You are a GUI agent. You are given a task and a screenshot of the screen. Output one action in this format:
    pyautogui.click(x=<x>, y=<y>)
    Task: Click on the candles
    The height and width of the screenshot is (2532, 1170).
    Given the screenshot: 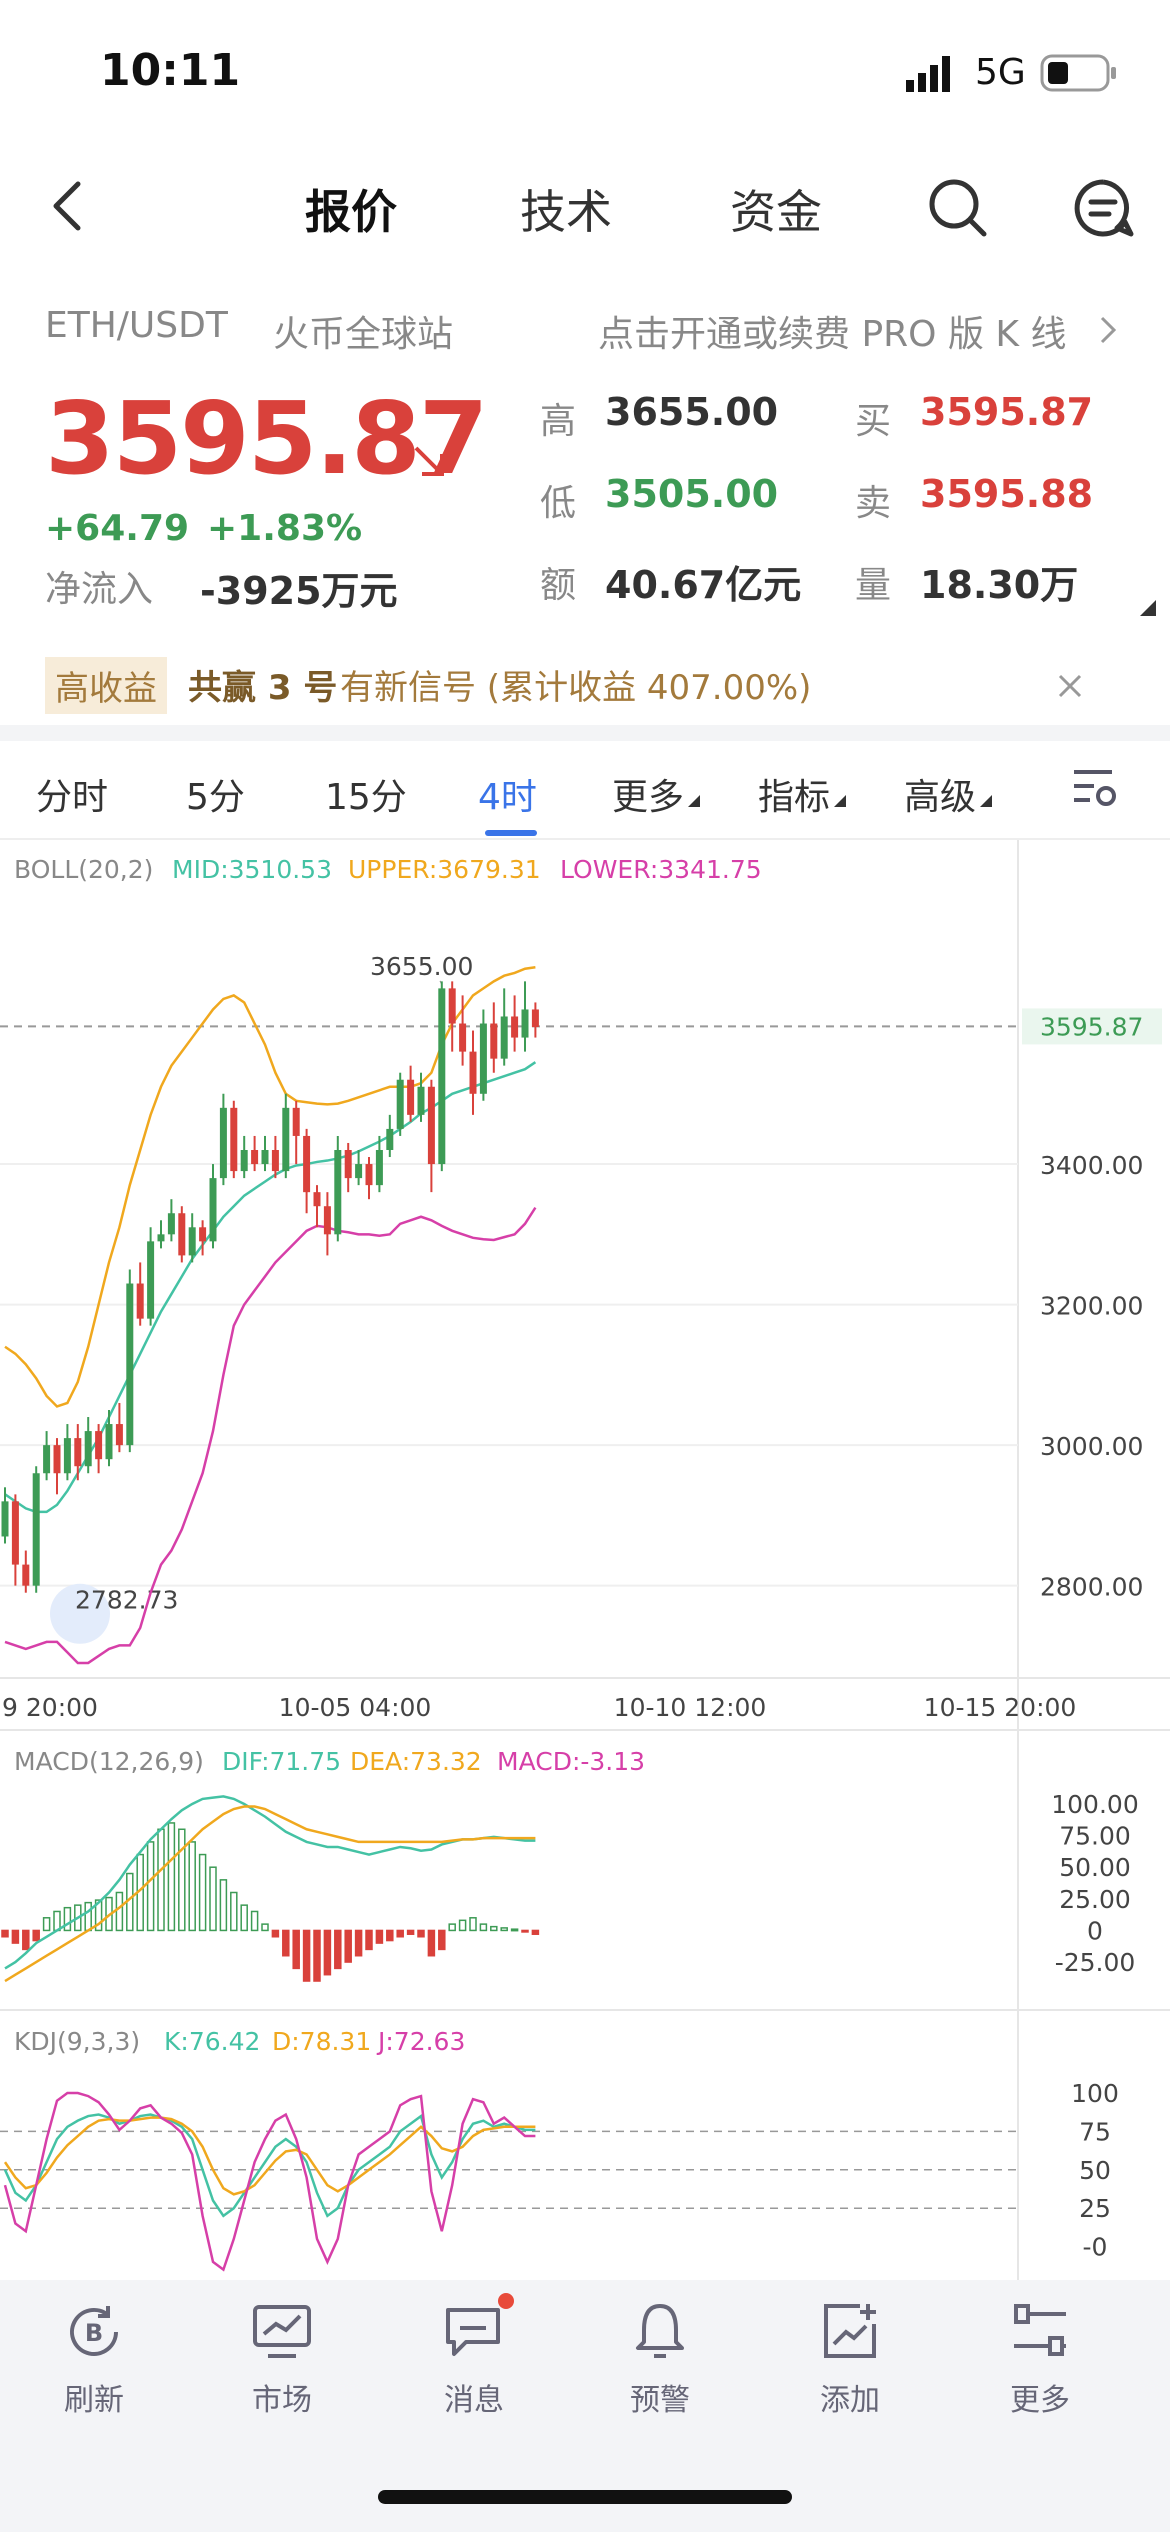 What is the action you would take?
    pyautogui.click(x=270, y=1287)
    